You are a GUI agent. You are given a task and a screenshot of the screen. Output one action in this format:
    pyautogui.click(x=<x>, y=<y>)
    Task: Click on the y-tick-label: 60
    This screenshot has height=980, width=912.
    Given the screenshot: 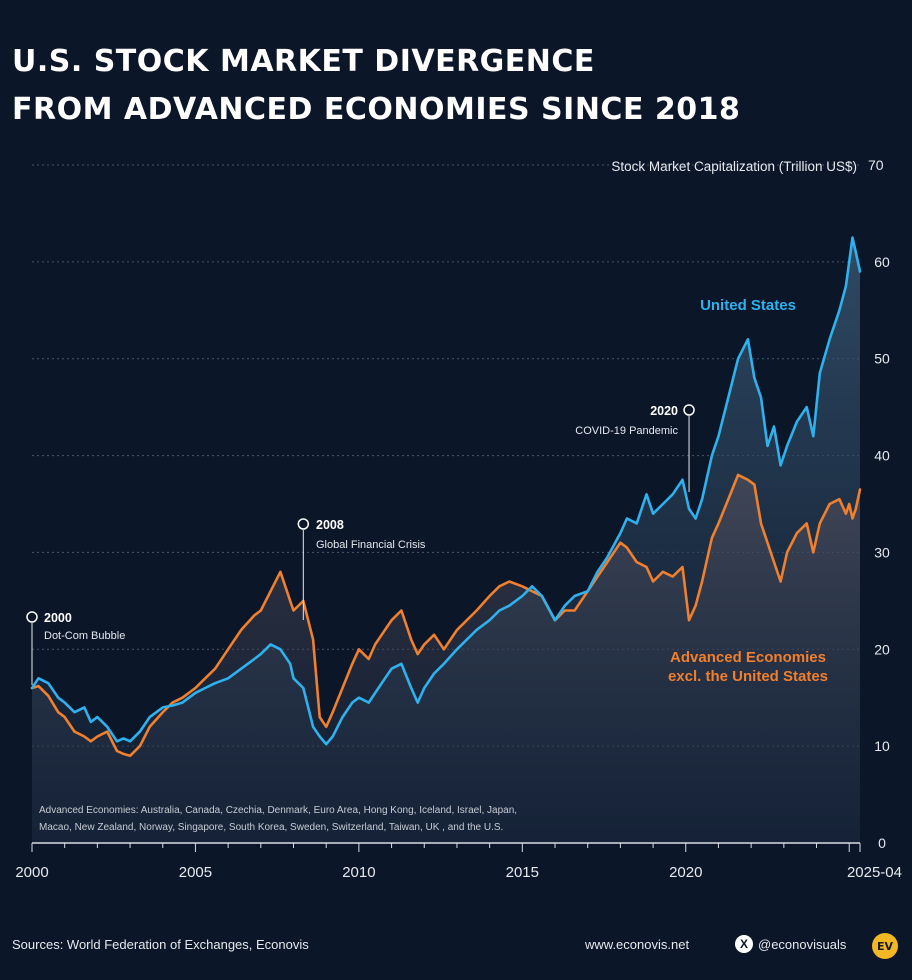 What is the action you would take?
    pyautogui.click(x=882, y=262)
    